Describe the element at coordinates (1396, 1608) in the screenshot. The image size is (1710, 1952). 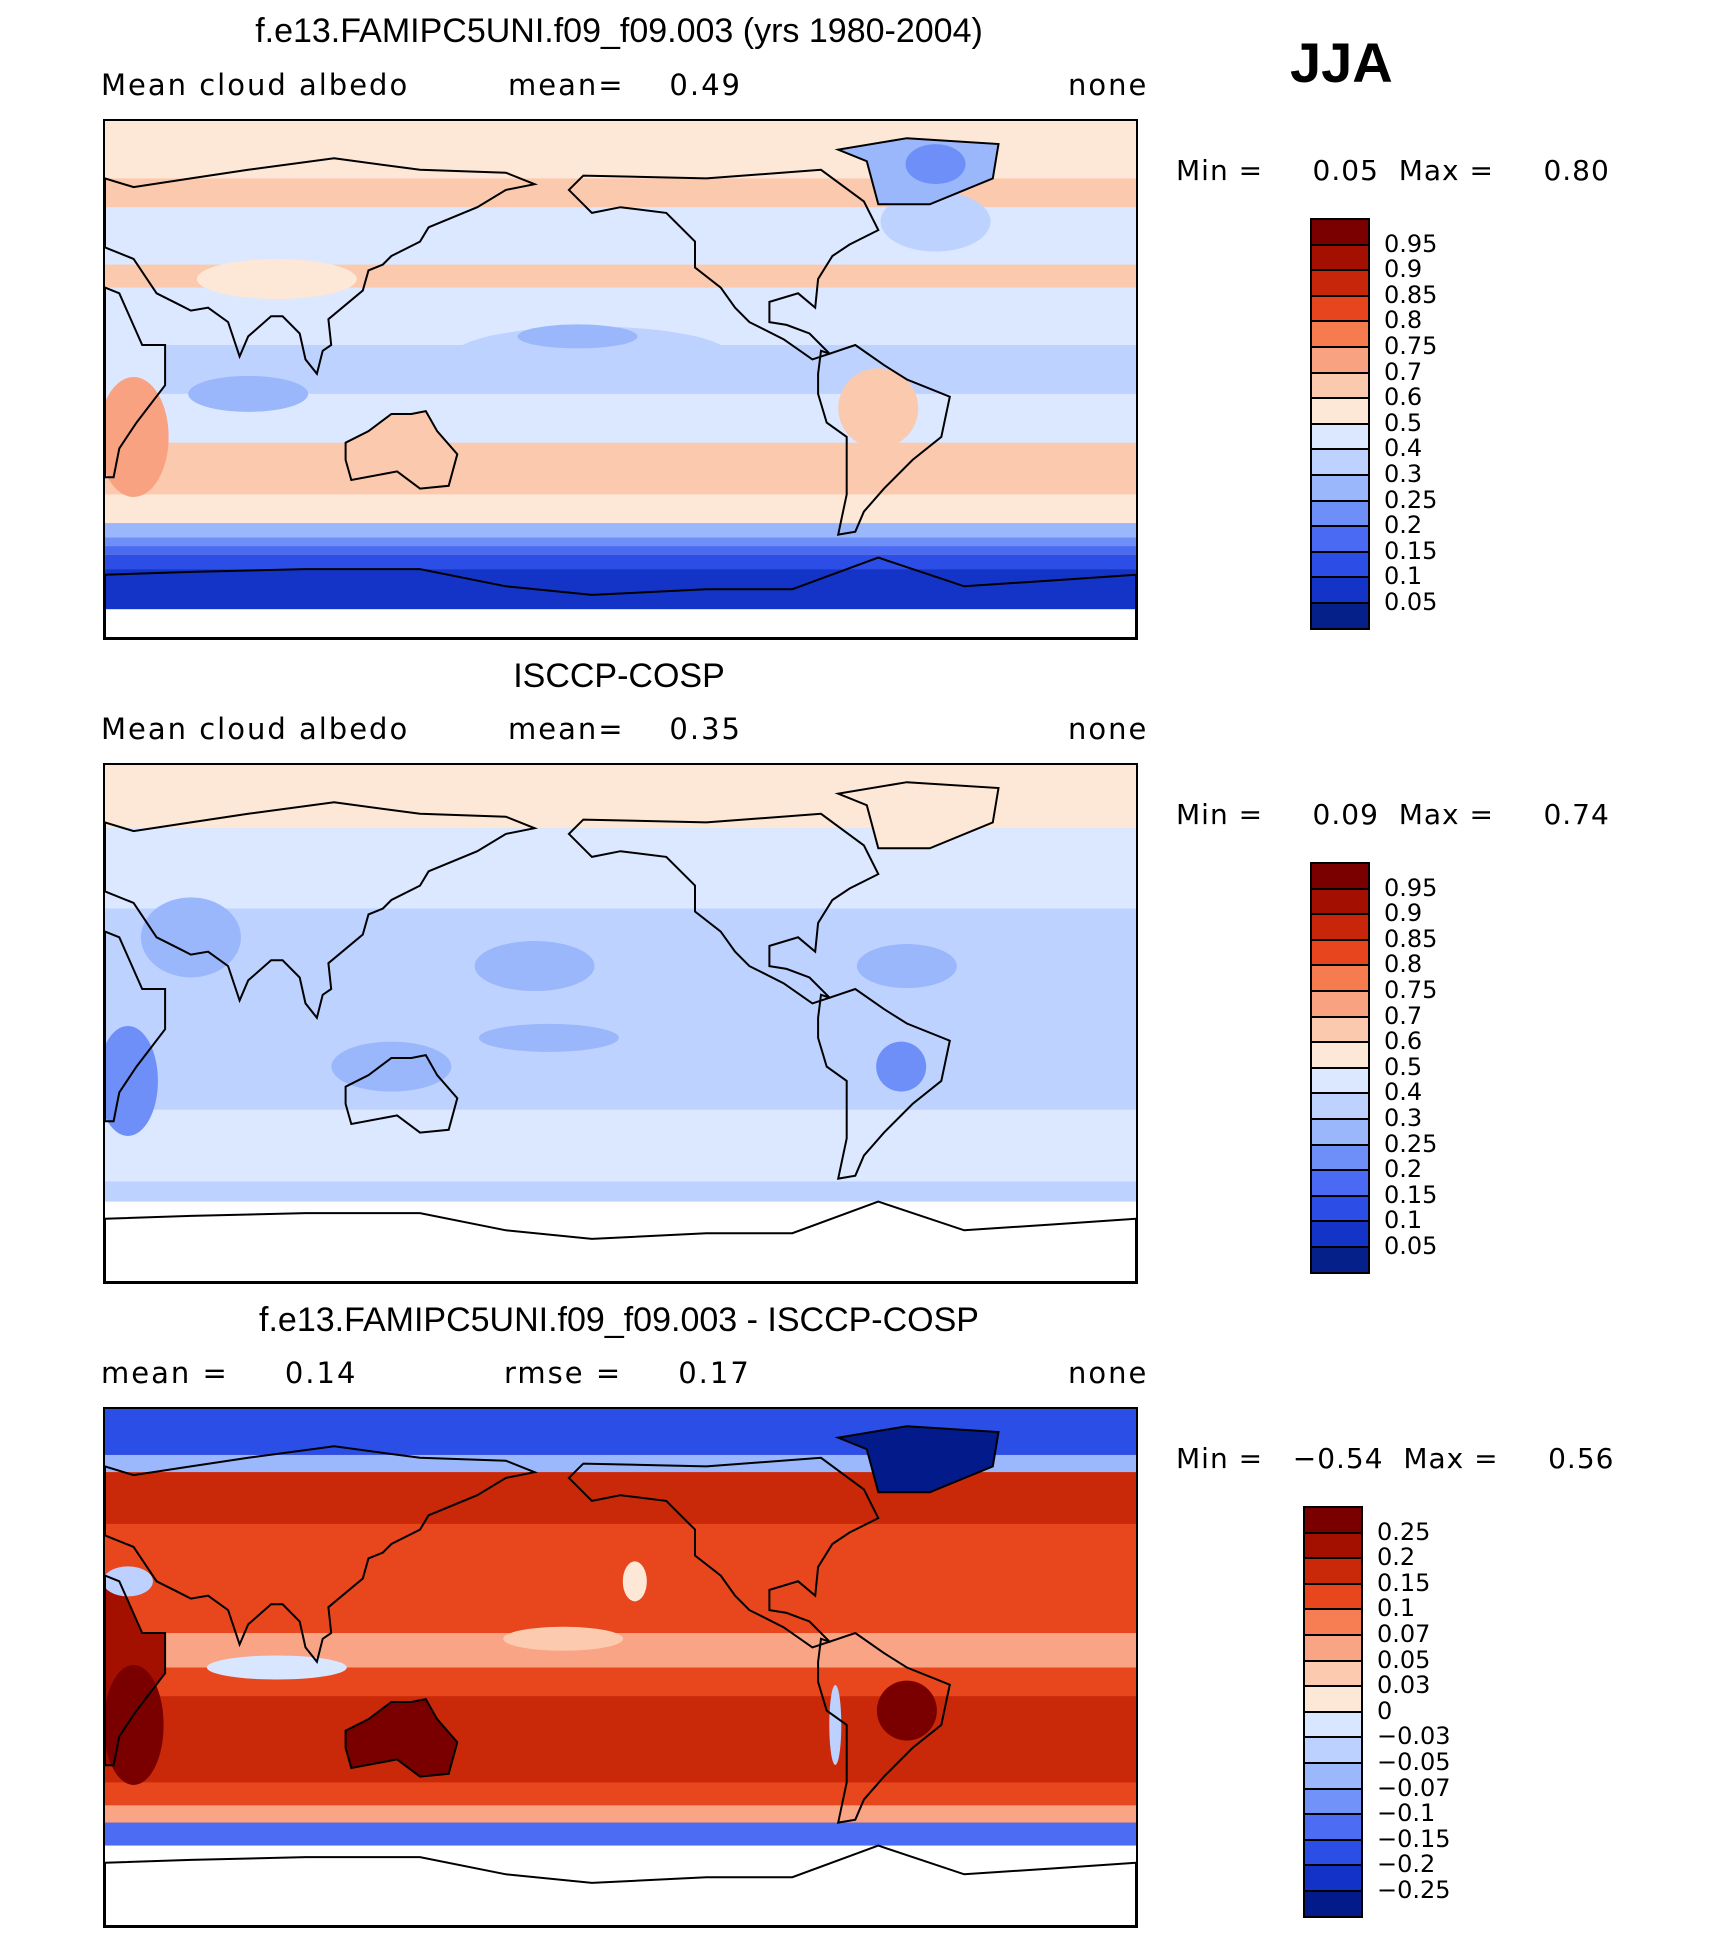
I see `colorbar-2-label-3: 0.1` at that location.